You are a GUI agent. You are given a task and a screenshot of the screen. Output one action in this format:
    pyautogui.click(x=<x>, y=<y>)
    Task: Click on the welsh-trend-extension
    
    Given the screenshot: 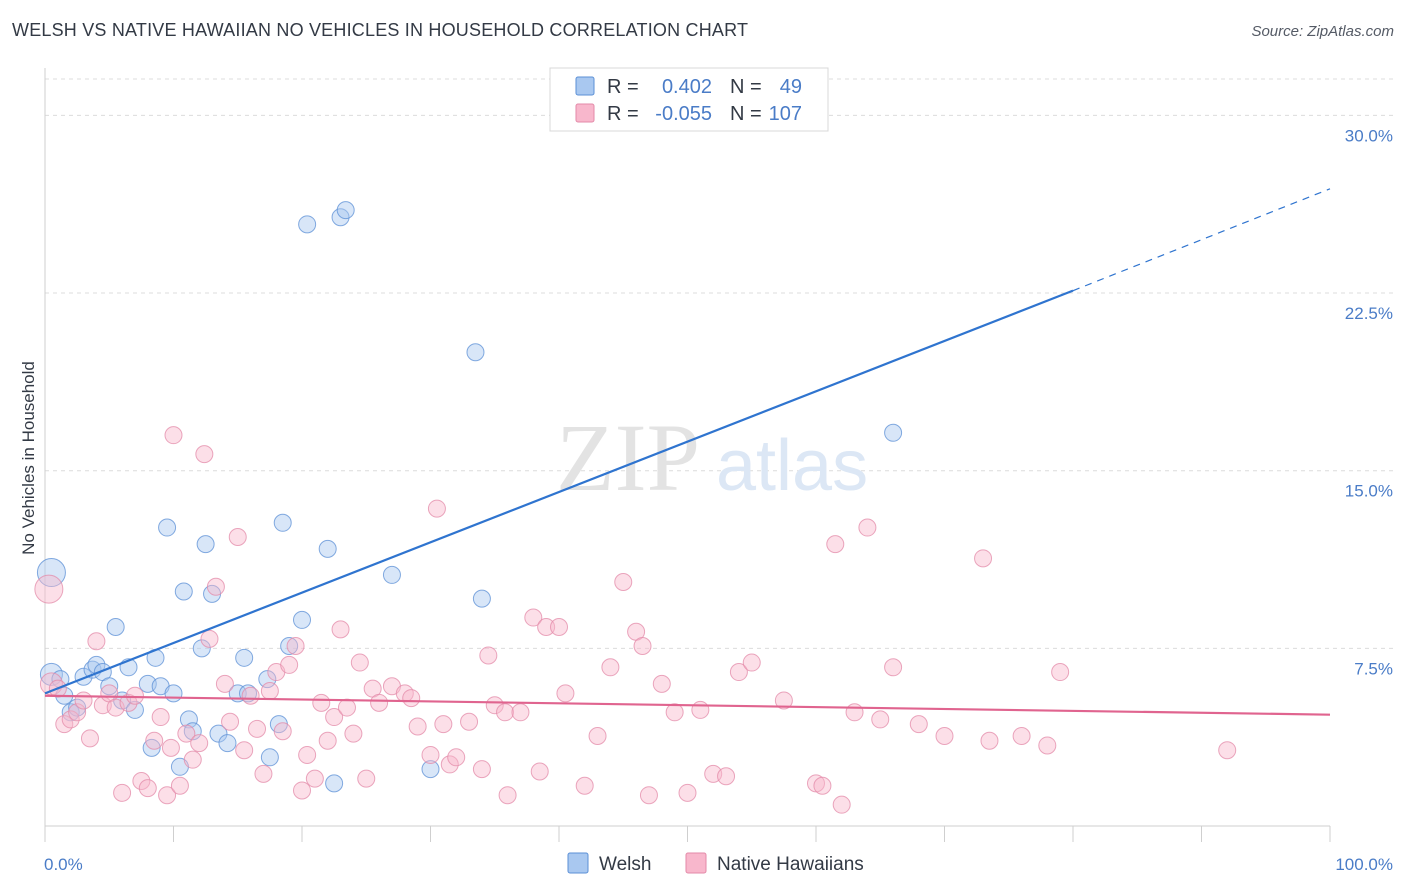 What is the action you would take?
    pyautogui.click(x=1201, y=240)
    